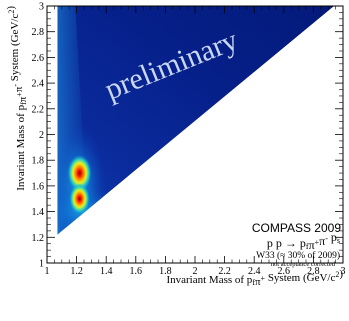 The height and width of the screenshot is (321, 349). What do you see at coordinates (47, 271) in the screenshot?
I see `x-tick-label: 1` at bounding box center [47, 271].